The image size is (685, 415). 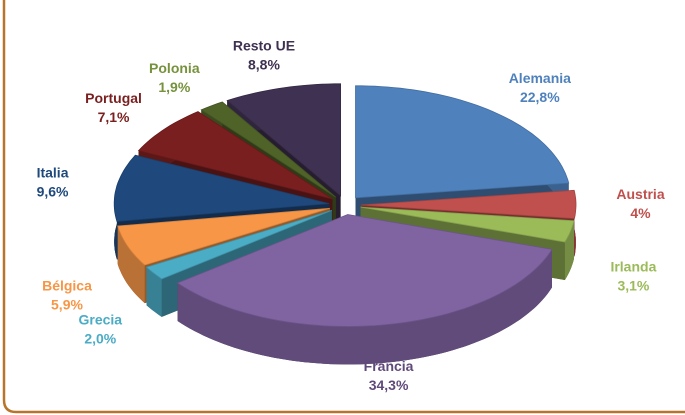 I want to click on value-label: 4%, so click(x=640, y=213).